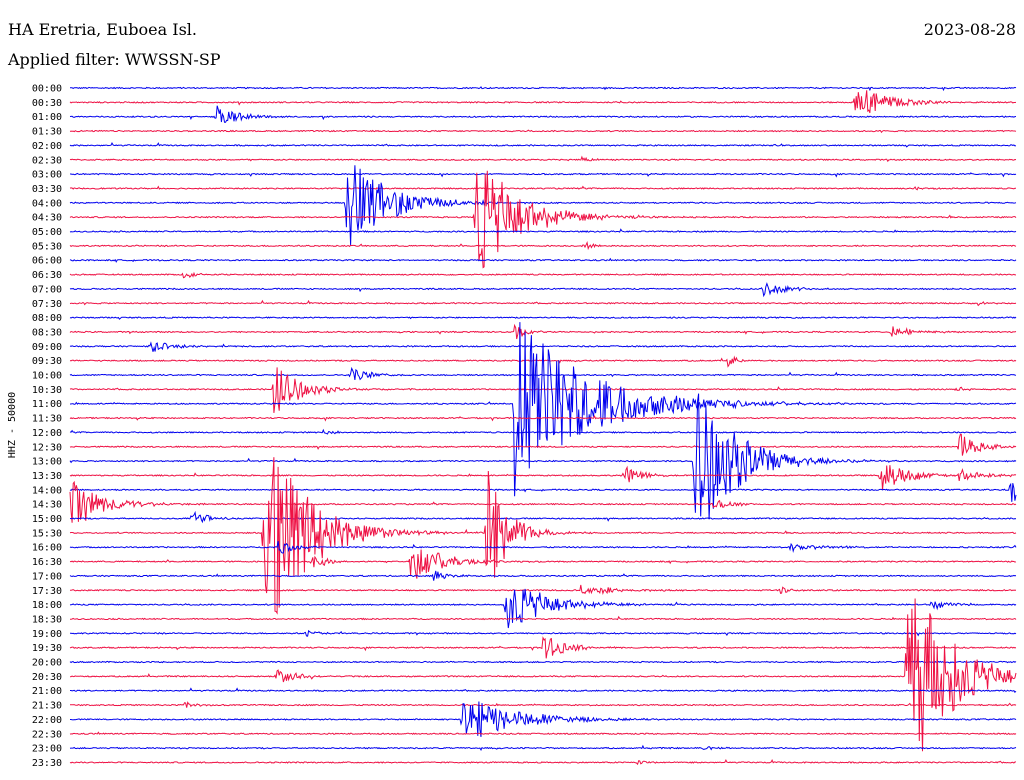  I want to click on row-time-label: 03:30, so click(47, 189).